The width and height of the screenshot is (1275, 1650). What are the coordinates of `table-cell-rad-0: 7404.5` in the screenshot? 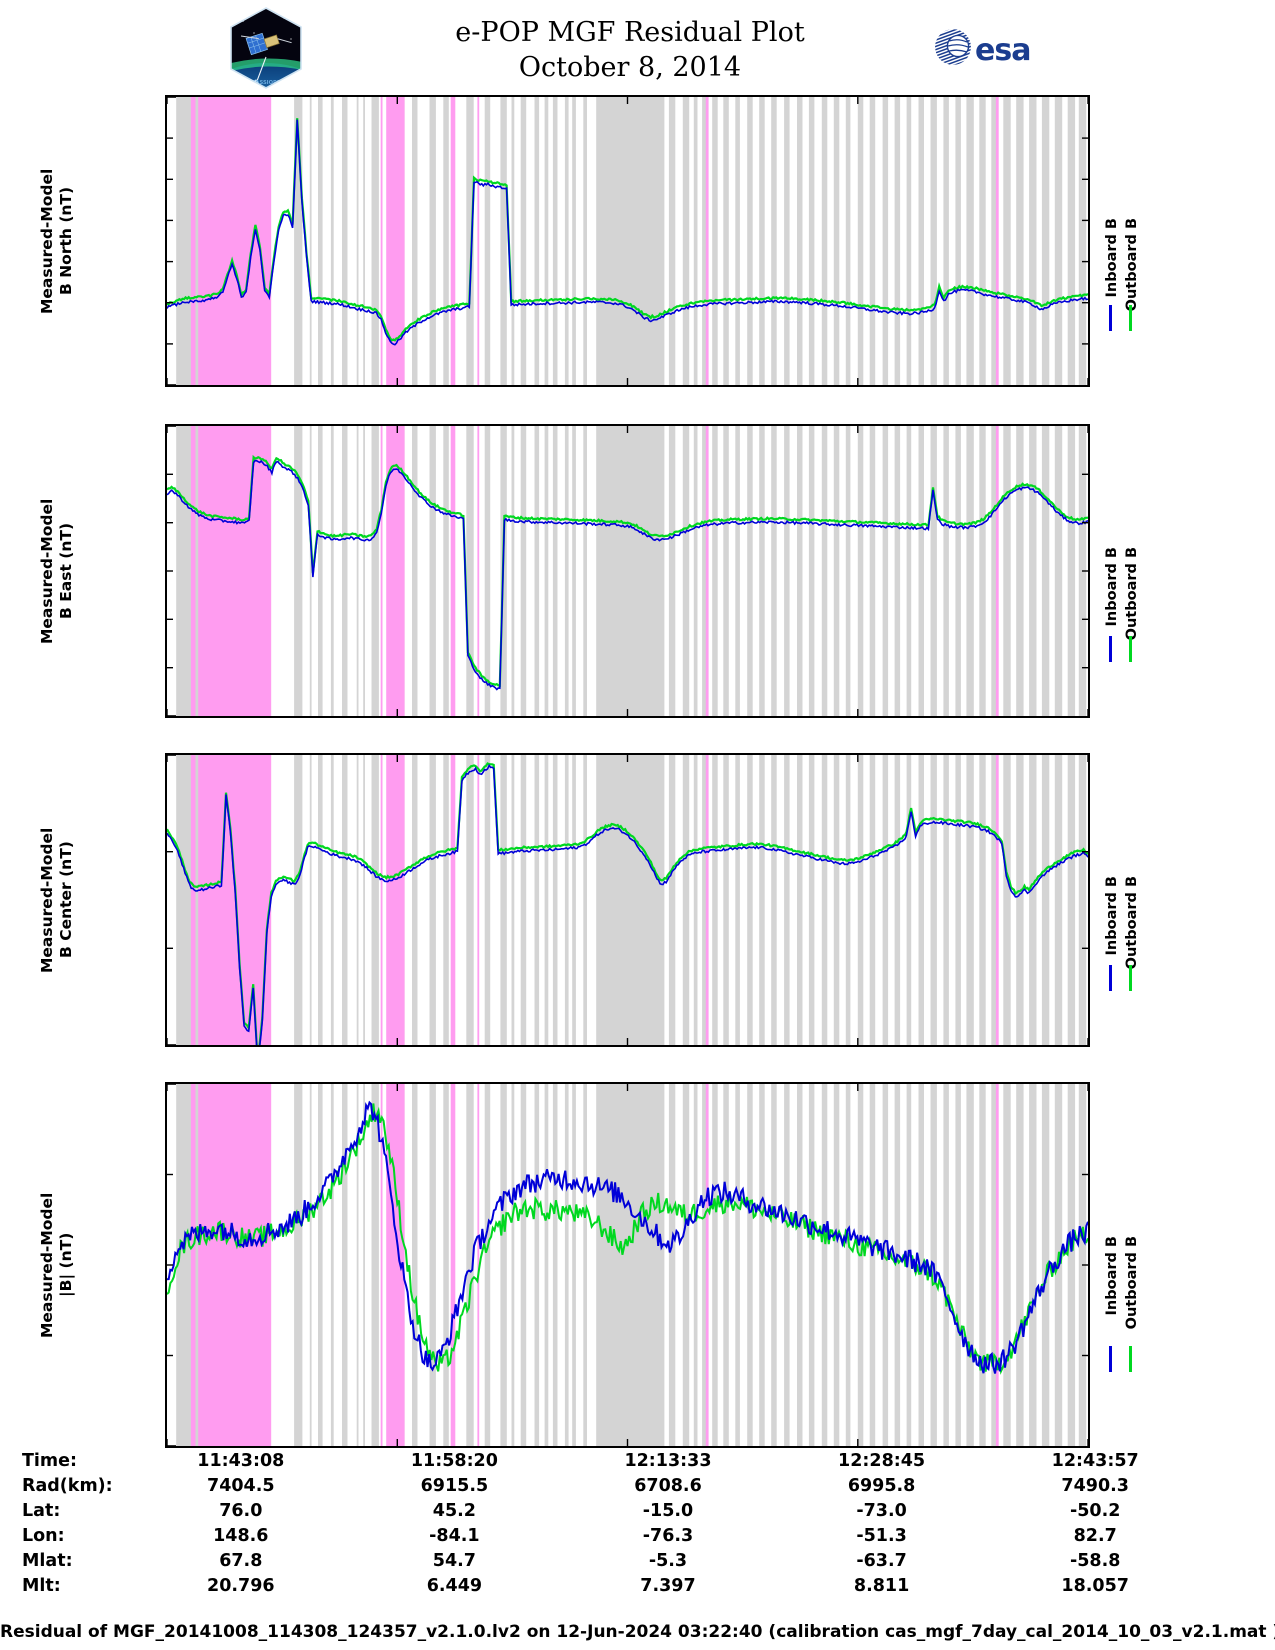 It's located at (241, 1485).